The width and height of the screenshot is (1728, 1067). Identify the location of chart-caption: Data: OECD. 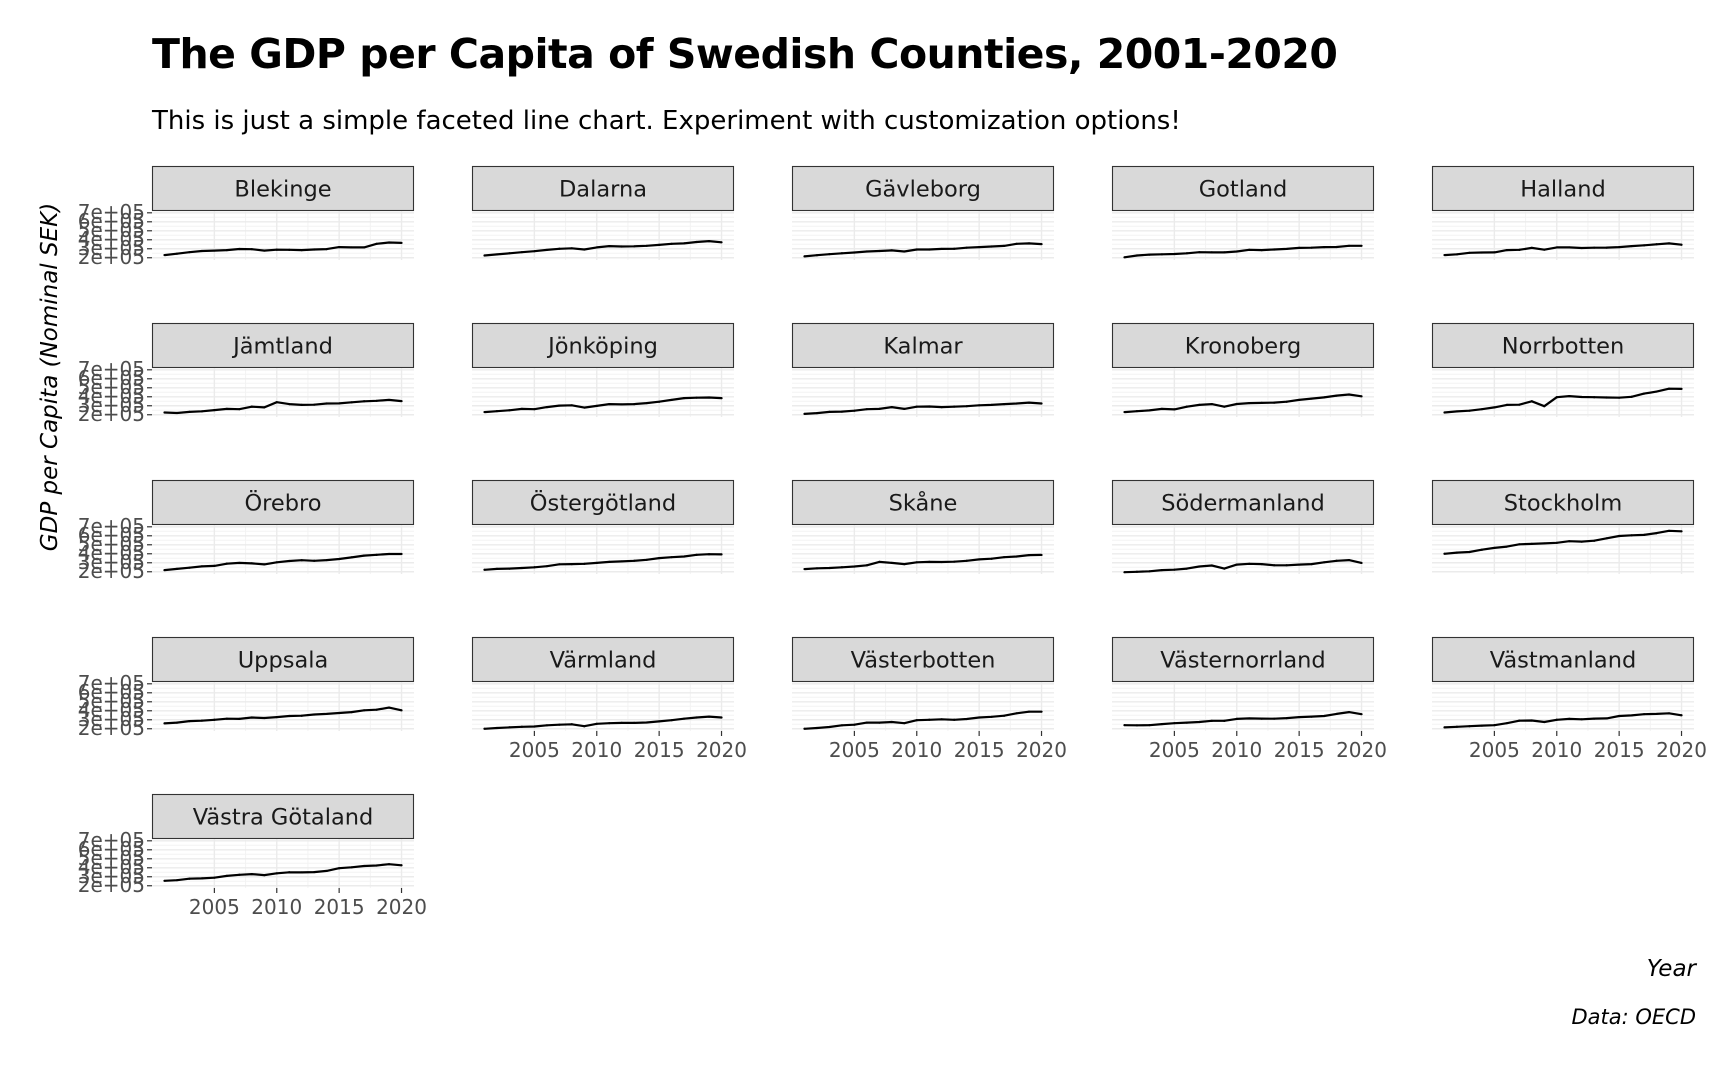
(1633, 1017).